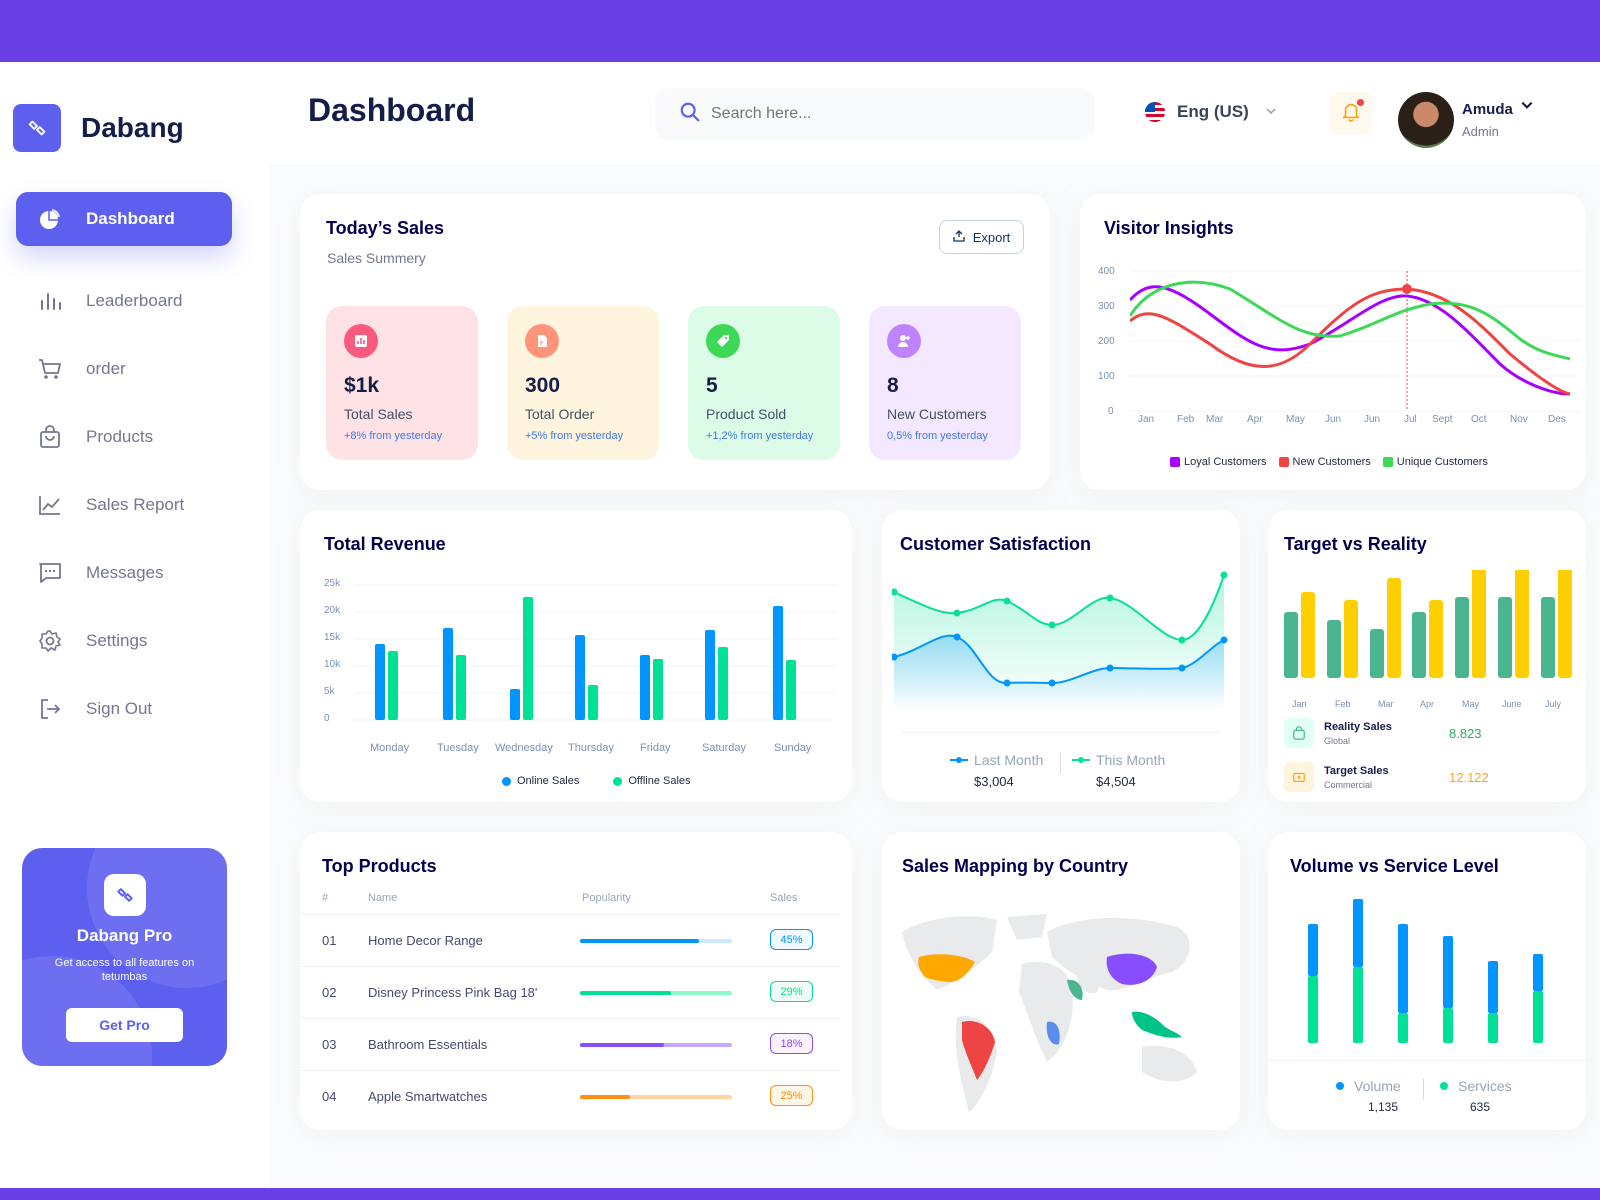 This screenshot has width=1600, height=1200. Describe the element at coordinates (130, 218) in the screenshot. I see `sidebar-item-label: Dashboard` at that location.